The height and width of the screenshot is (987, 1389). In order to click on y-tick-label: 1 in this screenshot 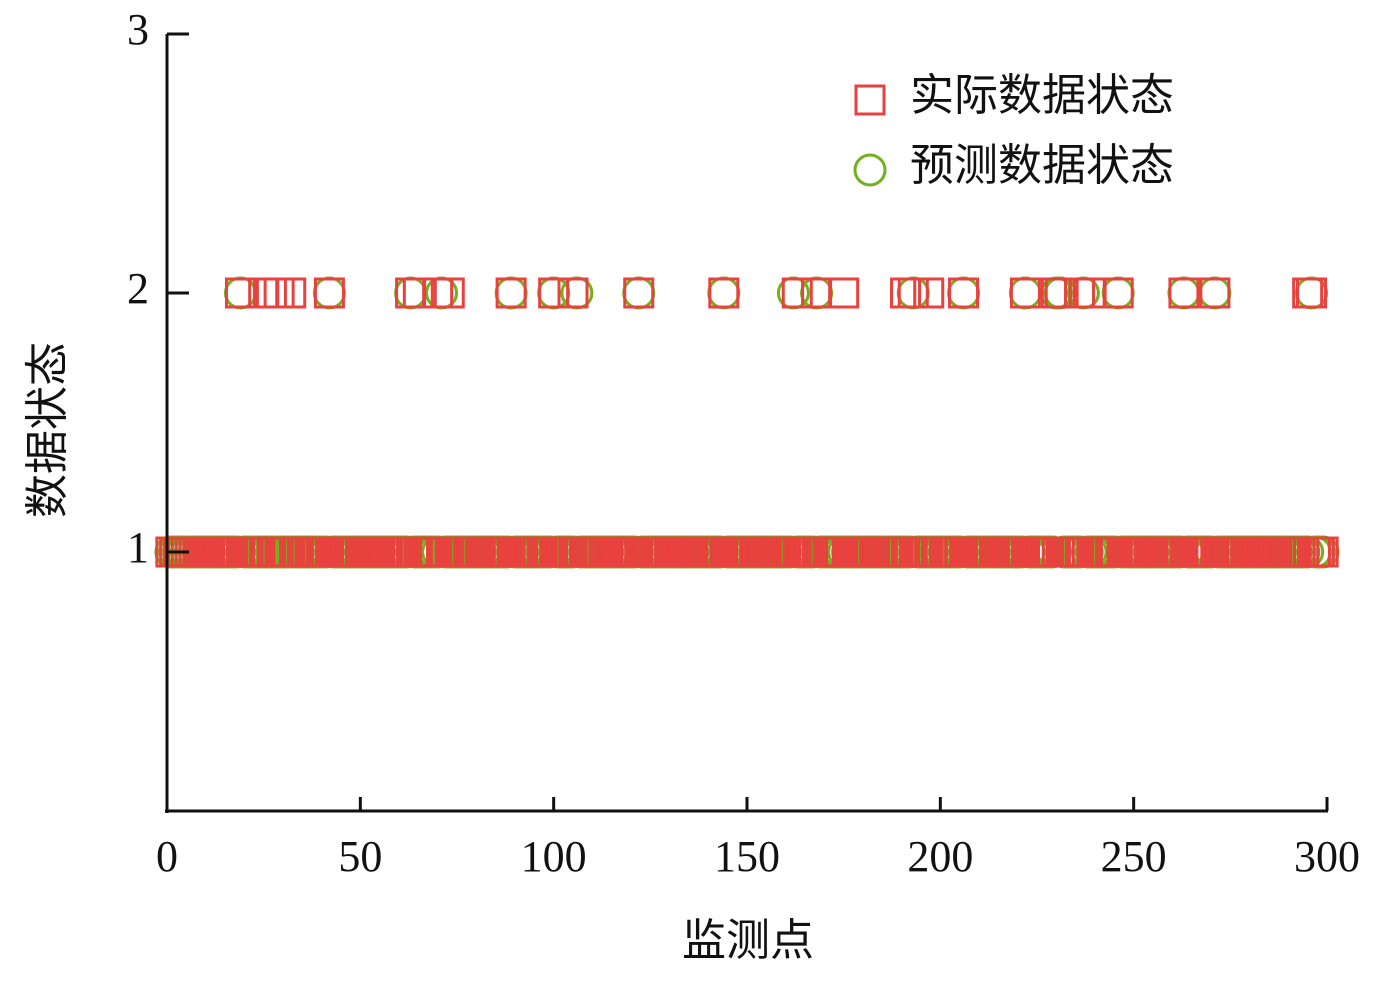, I will do `click(138, 547)`.